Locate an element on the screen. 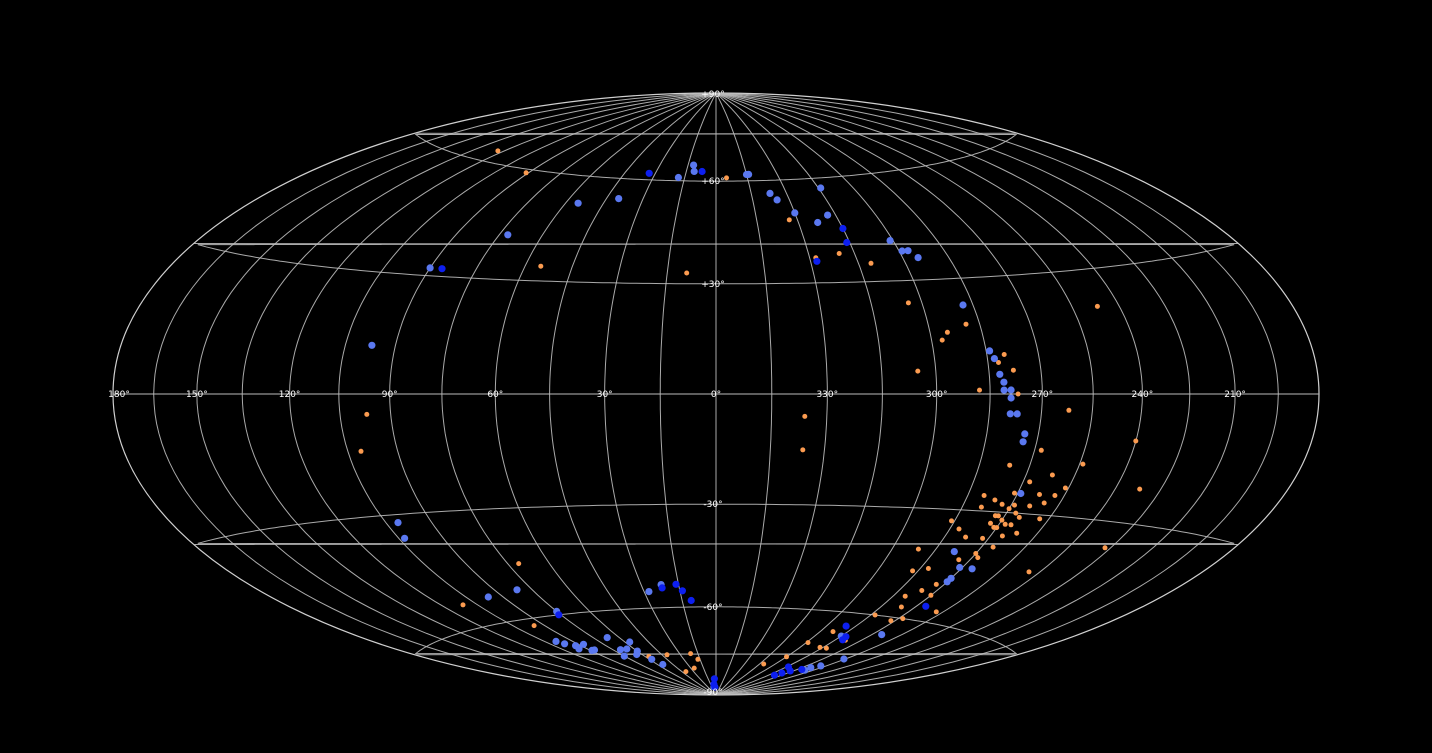 Image resolution: width=1432 pixels, height=753 pixels. lon-tick-label: 270° is located at coordinates (1042, 395).